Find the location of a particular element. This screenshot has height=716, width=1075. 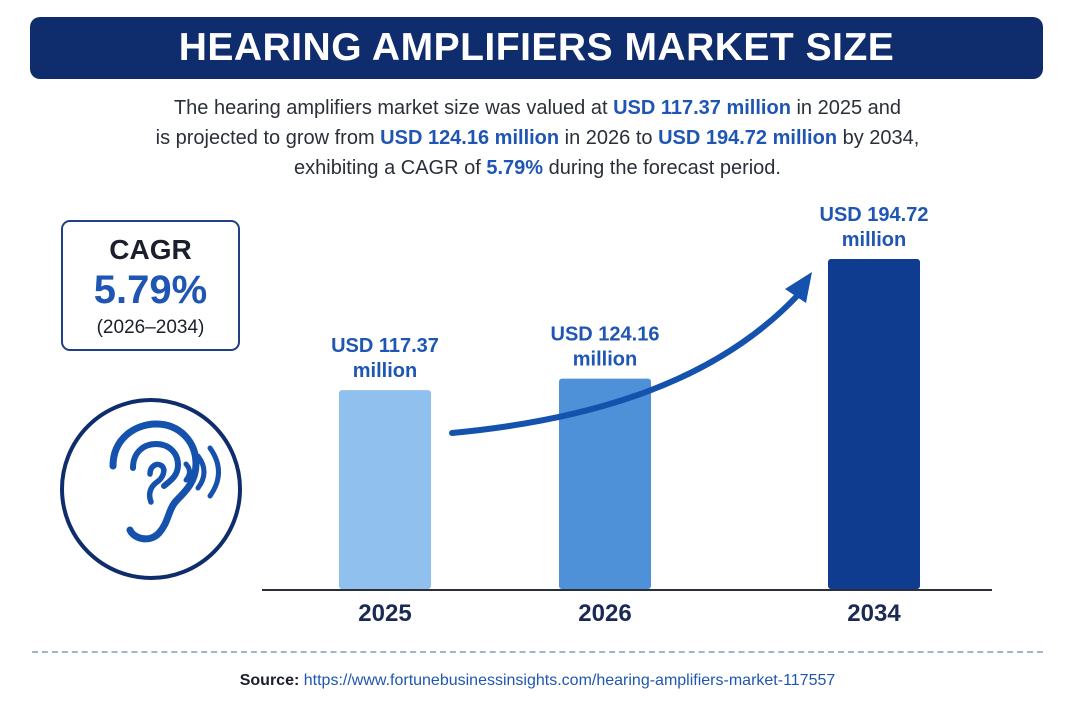

summary-text-segment: in 2026 to is located at coordinates (609, 138).